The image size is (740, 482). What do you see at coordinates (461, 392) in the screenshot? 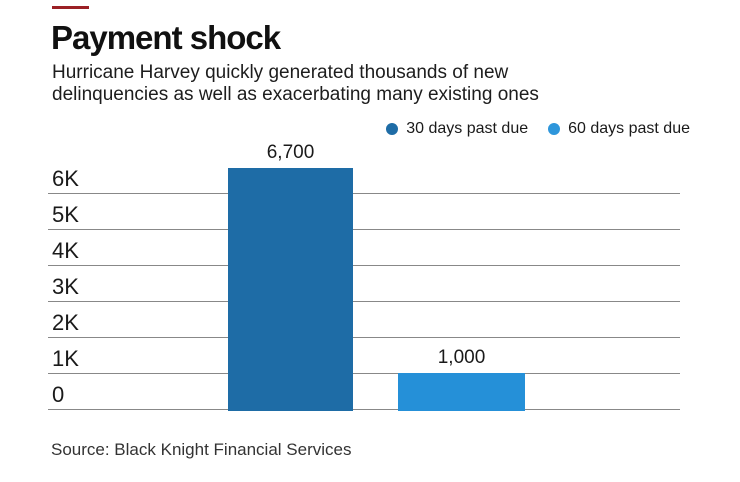
I see `bar-60-days-past-due` at bounding box center [461, 392].